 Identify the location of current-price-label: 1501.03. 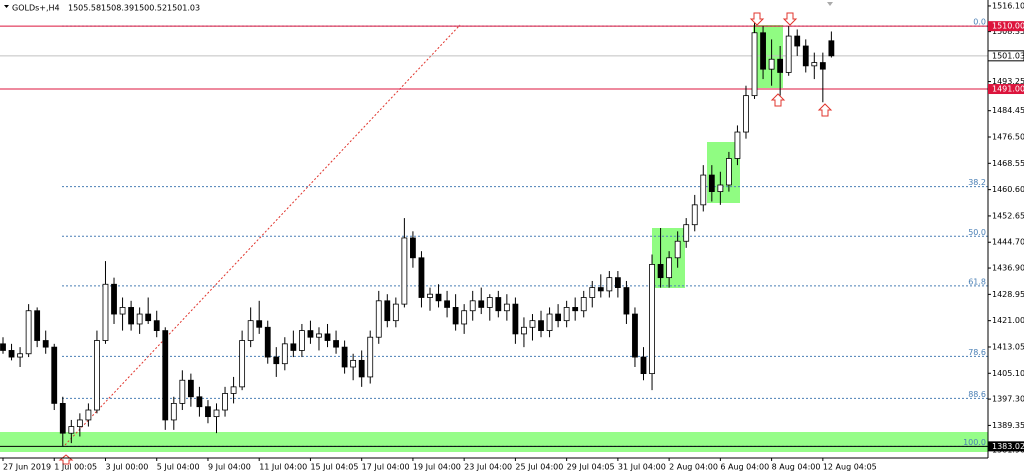
(1008, 55).